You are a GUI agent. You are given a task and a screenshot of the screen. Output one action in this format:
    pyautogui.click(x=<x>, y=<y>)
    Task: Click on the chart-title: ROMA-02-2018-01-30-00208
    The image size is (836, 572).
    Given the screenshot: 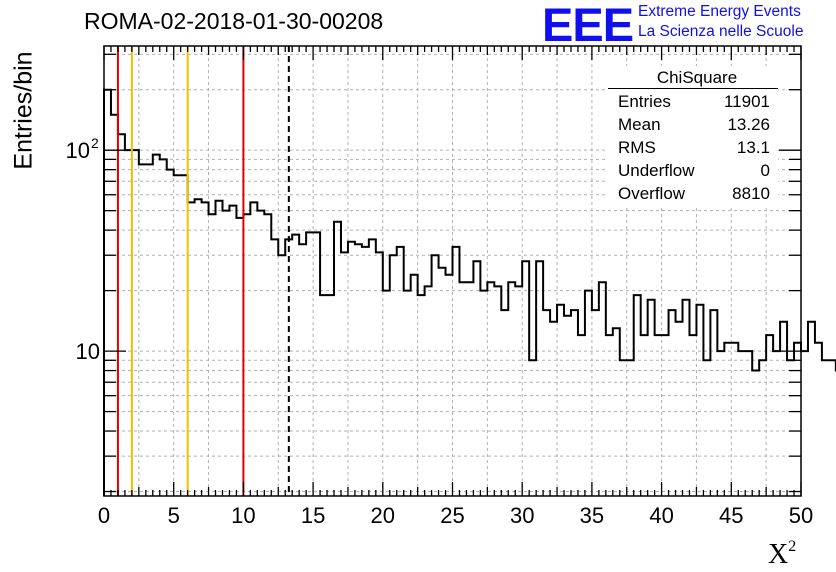 What is the action you would take?
    pyautogui.click(x=234, y=21)
    